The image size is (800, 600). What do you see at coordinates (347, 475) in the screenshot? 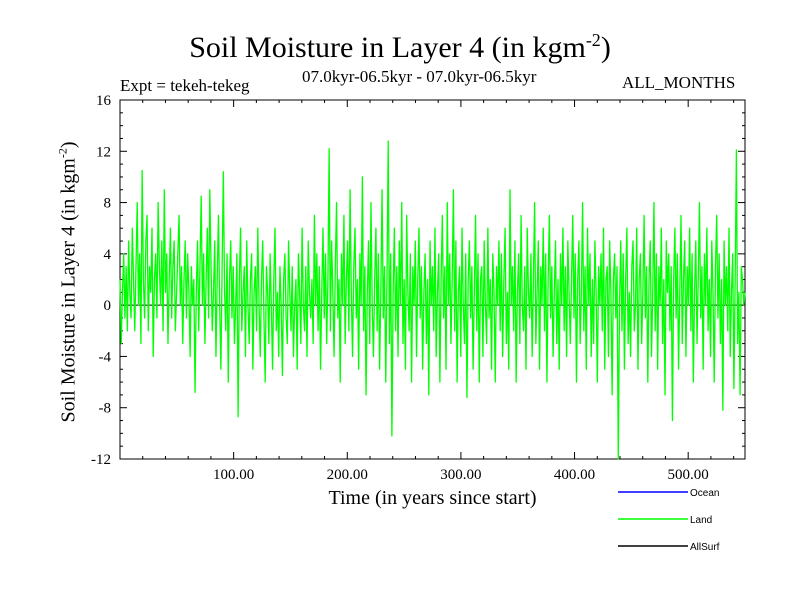
I see `x-tick-label: 200.00` at bounding box center [347, 475].